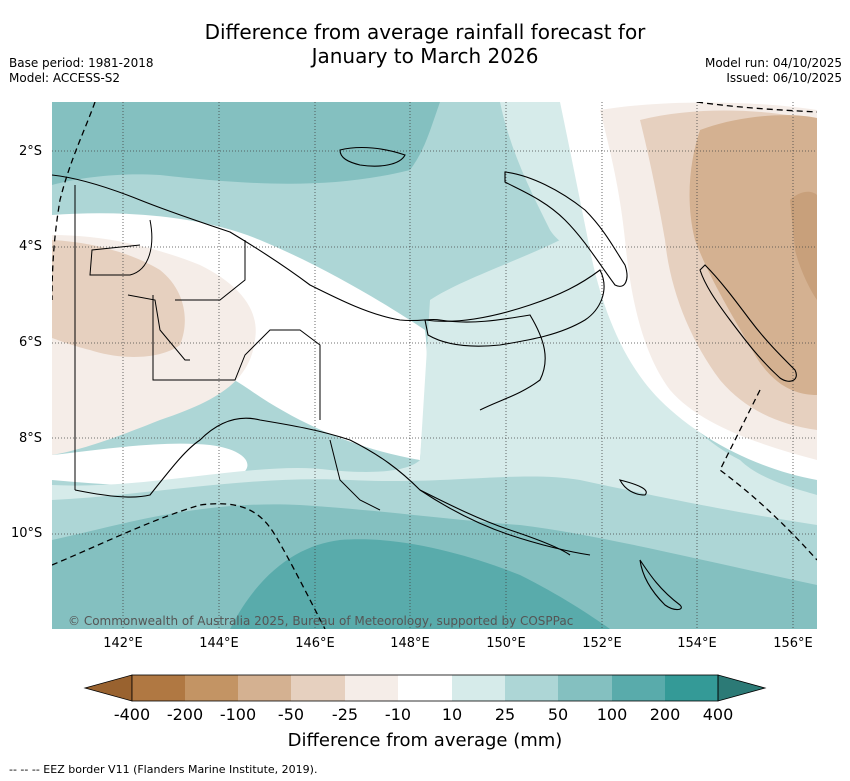 Image resolution: width=850 pixels, height=781 pixels. What do you see at coordinates (495, 522) in the screenshot?
I see `coast-png-tail` at bounding box center [495, 522].